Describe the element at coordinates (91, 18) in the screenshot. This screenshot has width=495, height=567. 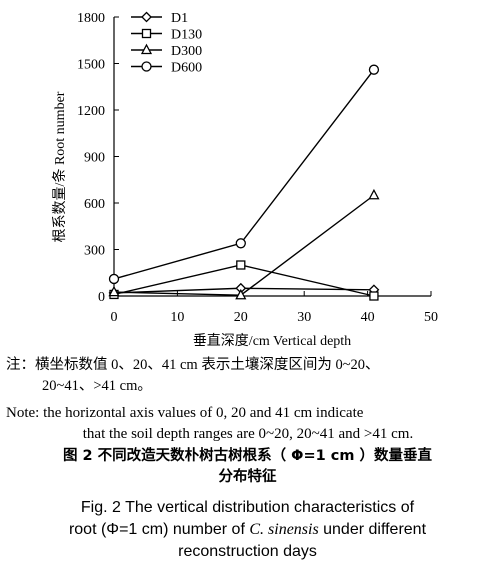
I see `y-tick-label: 1800` at that location.